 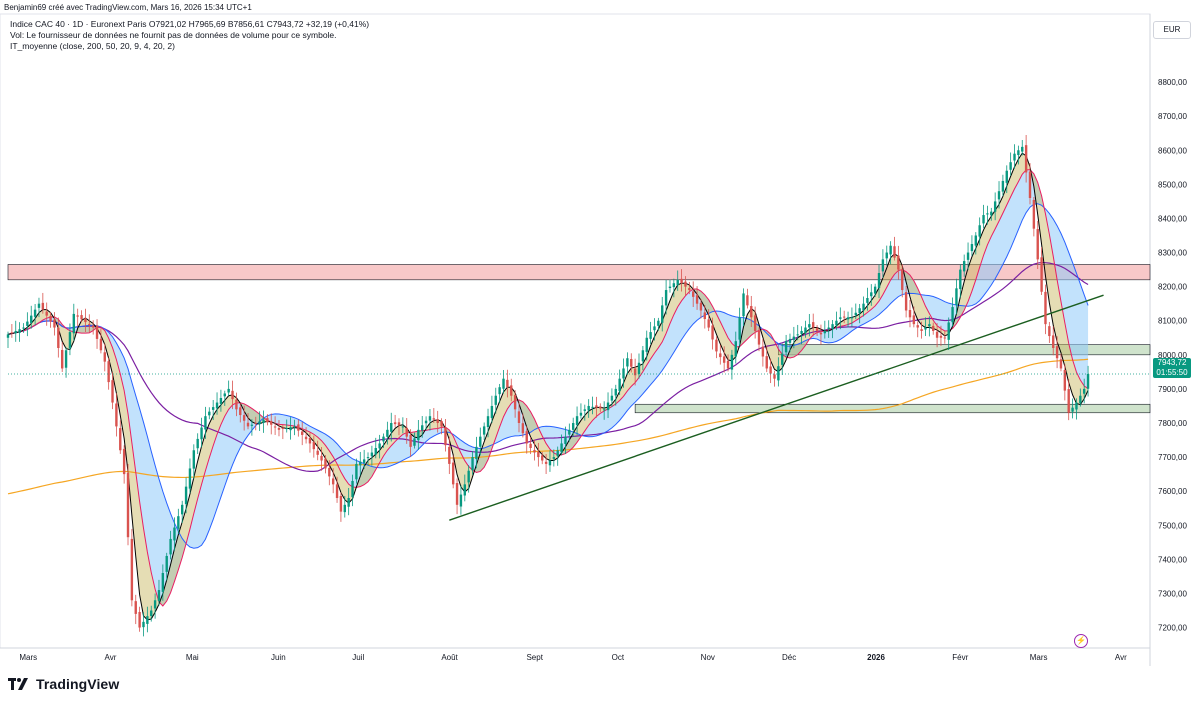 I want to click on y-tick-label: 7600,00, so click(x=1172, y=491).